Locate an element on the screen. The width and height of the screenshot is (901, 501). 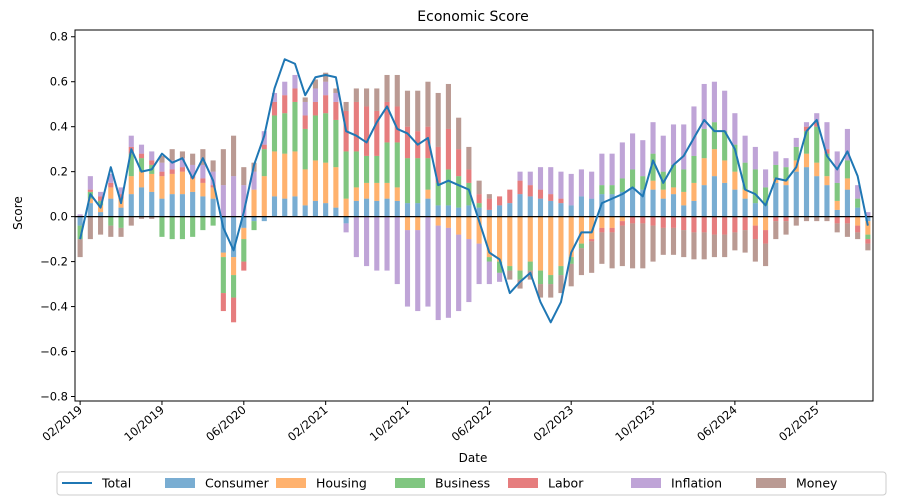
y-tick-label: 0.6 is located at coordinates (59, 82).